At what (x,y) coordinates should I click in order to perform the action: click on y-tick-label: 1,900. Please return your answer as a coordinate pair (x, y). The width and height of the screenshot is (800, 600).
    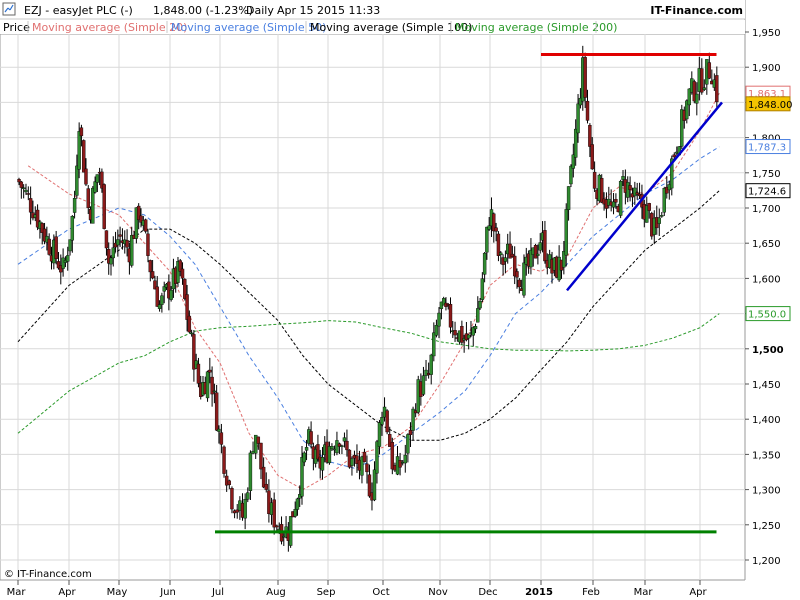
    Looking at the image, I should click on (766, 68).